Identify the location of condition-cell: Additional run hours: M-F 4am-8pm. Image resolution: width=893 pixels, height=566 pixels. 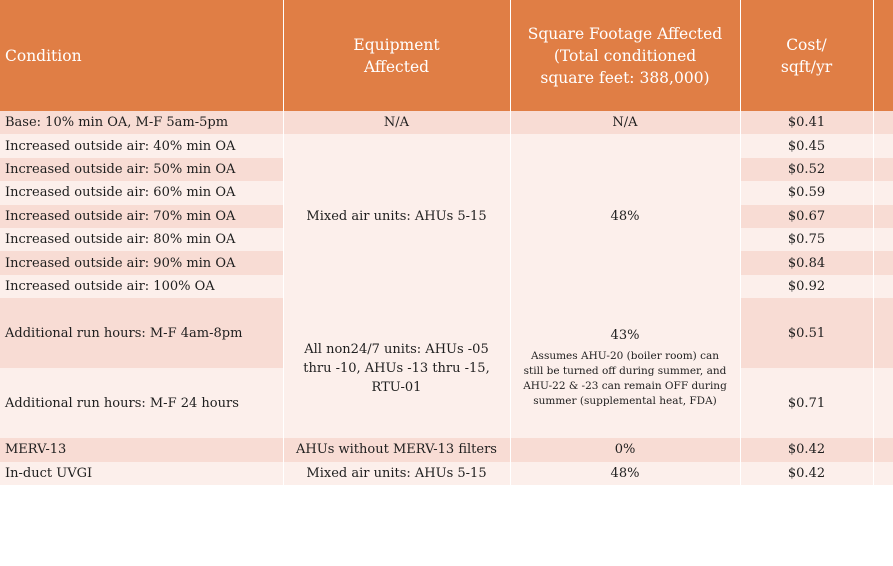
(142, 333).